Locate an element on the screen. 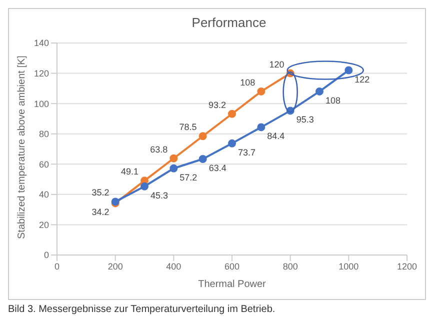  data-label: 45.3 is located at coordinates (159, 195).